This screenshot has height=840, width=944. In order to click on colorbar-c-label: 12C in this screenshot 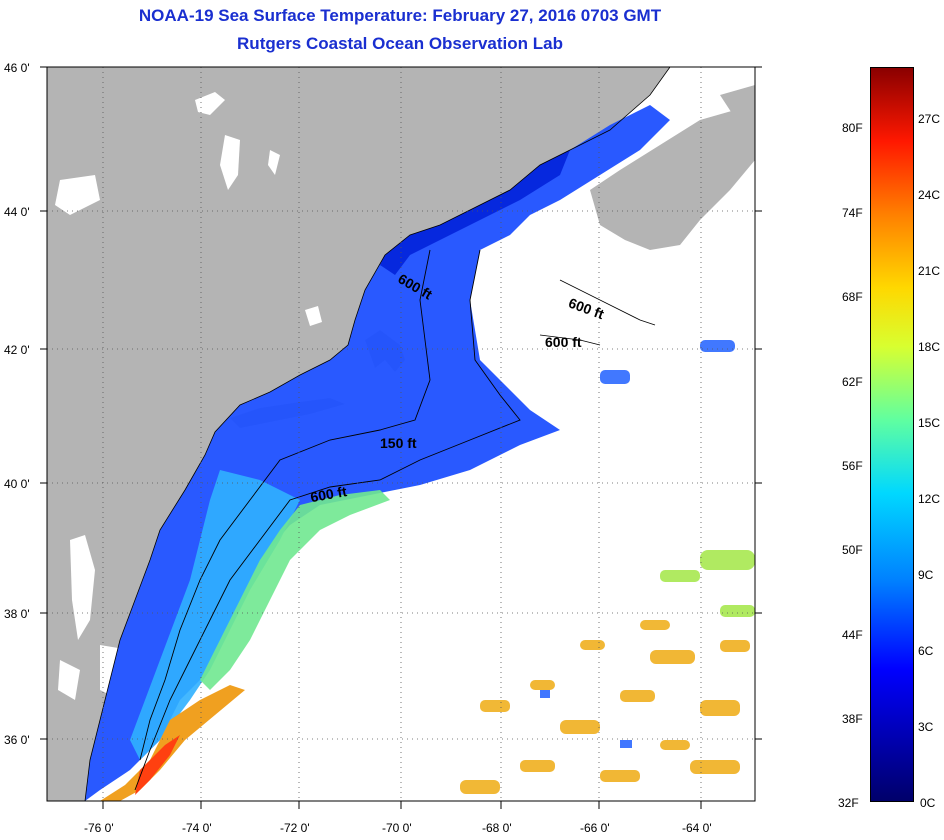, I will do `click(929, 499)`.